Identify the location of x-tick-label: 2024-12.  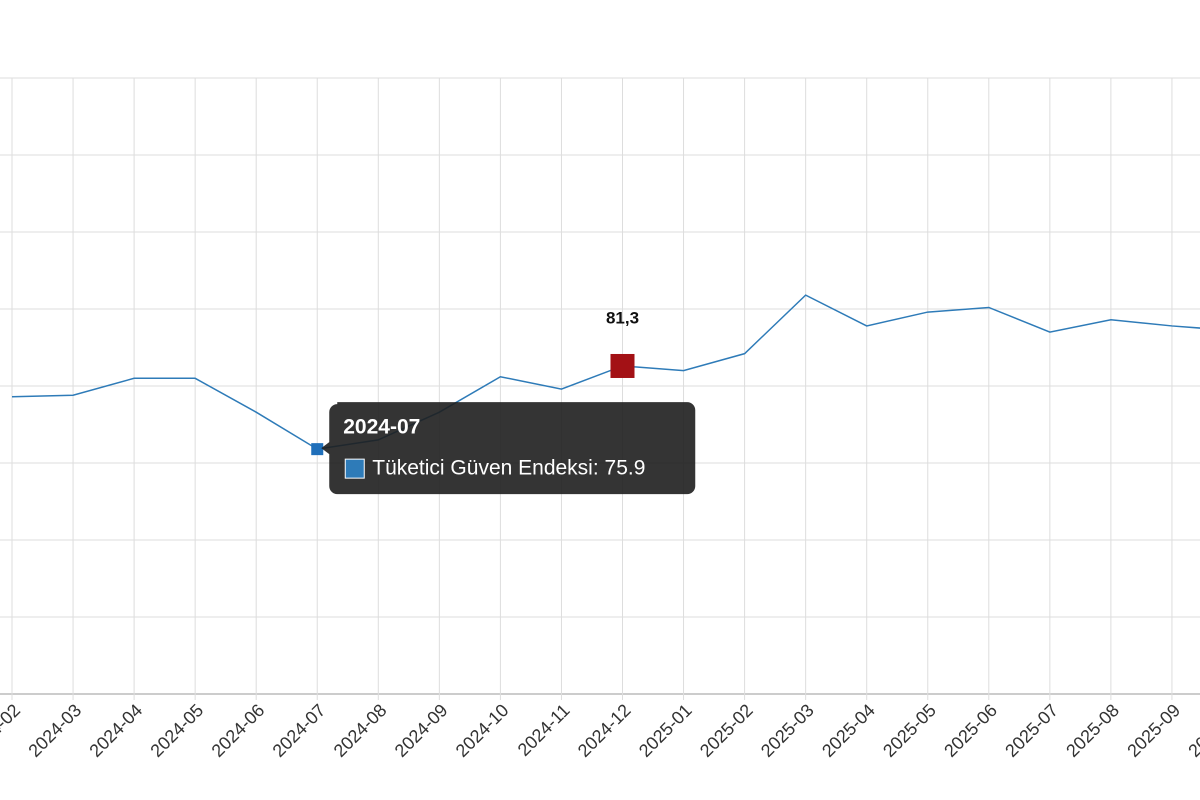
(604, 730).